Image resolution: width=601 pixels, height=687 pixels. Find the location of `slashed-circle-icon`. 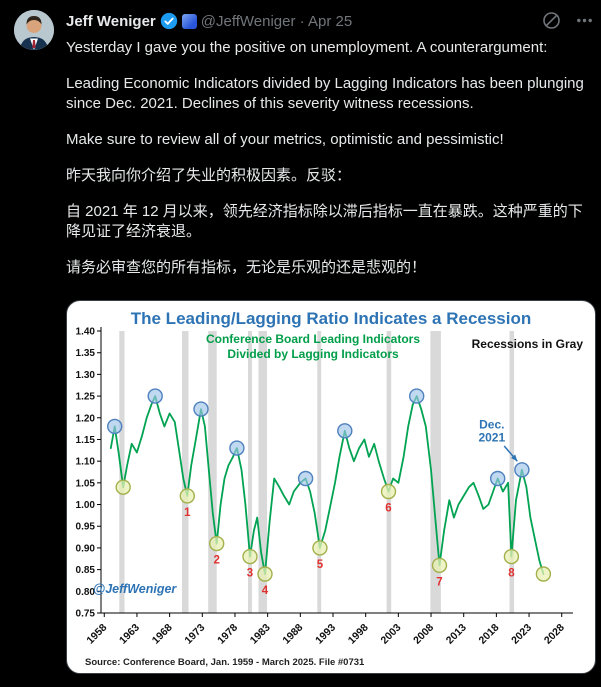

slashed-circle-icon is located at coordinates (551, 20).